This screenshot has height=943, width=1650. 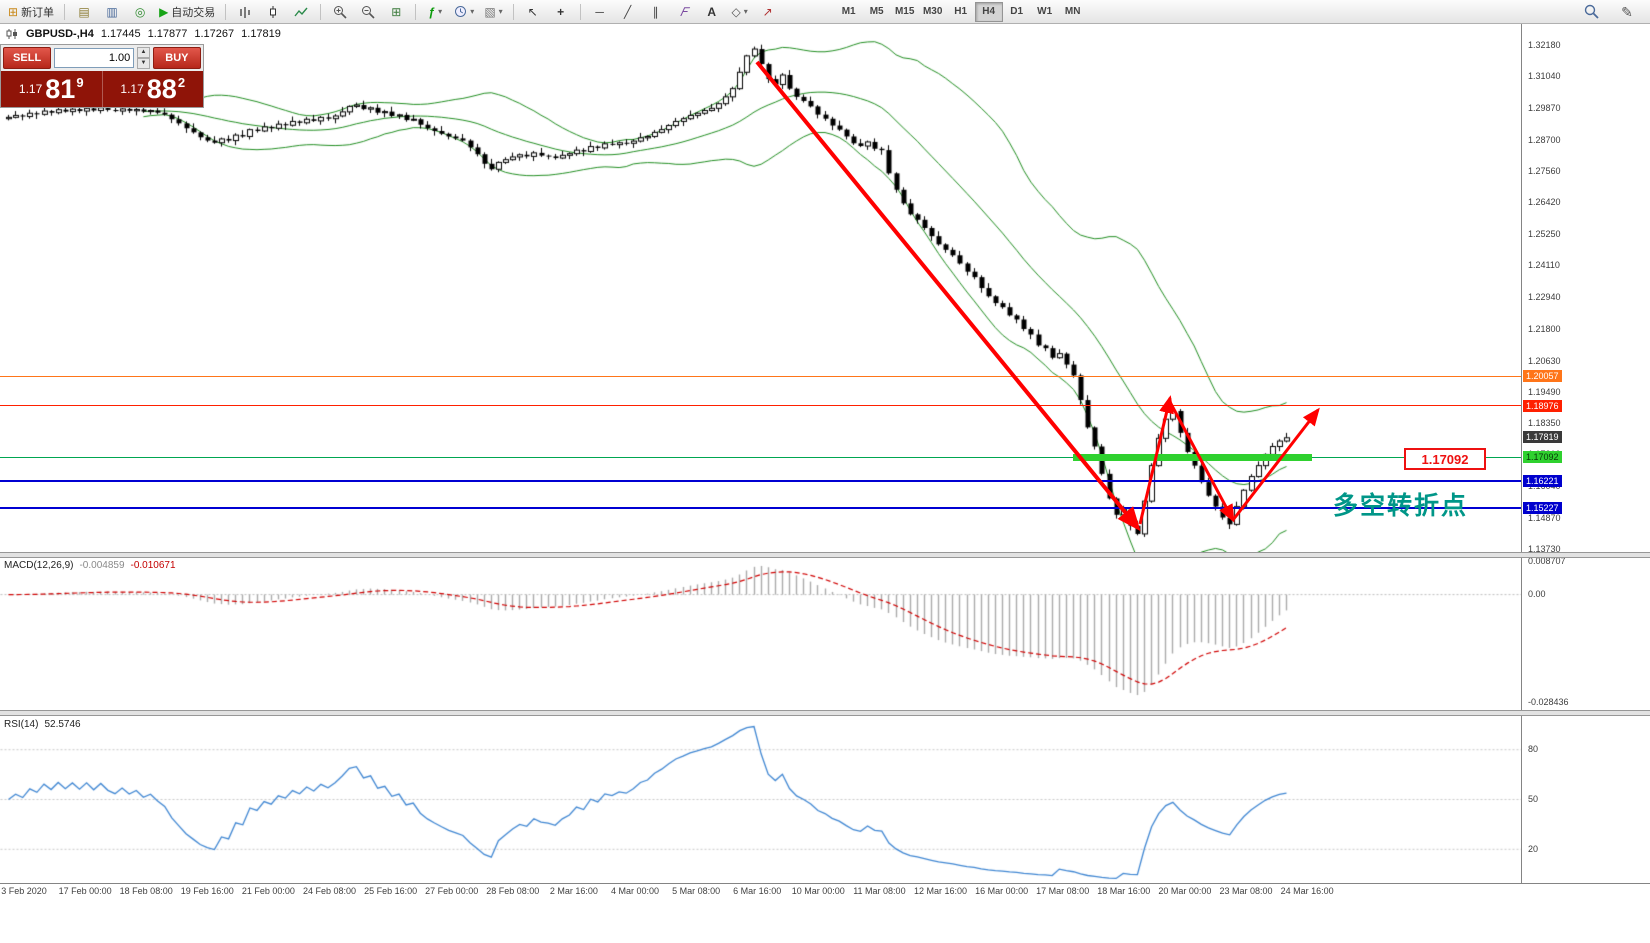 What do you see at coordinates (876, 11) in the screenshot?
I see `timeframe-button-m5: M5` at bounding box center [876, 11].